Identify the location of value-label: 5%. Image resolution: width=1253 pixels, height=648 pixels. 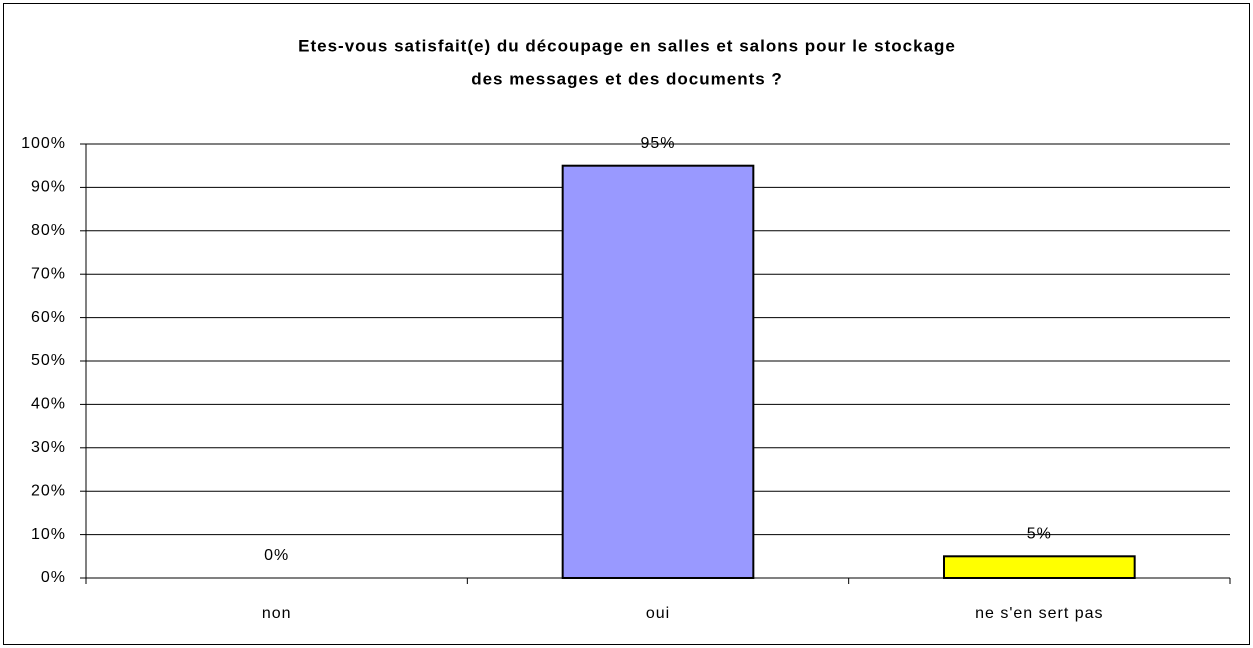
(1039, 534).